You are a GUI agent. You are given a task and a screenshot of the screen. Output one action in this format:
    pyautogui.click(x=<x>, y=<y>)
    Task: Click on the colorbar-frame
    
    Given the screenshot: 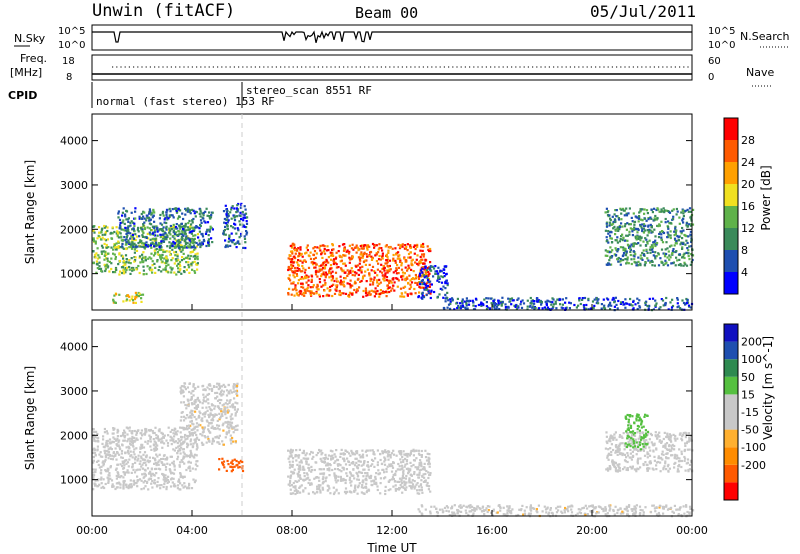 What is the action you would take?
    pyautogui.click(x=731, y=206)
    